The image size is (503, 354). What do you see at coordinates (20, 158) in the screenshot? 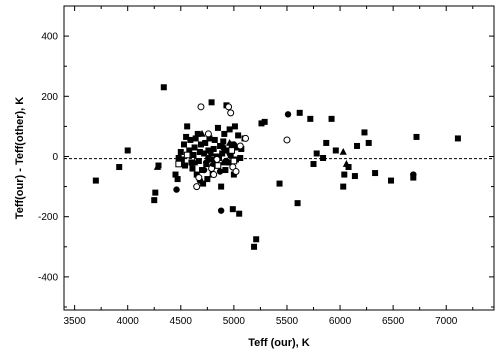
I see `y-axis-title: Teff(our) - Teff(other), K` at bounding box center [20, 158].